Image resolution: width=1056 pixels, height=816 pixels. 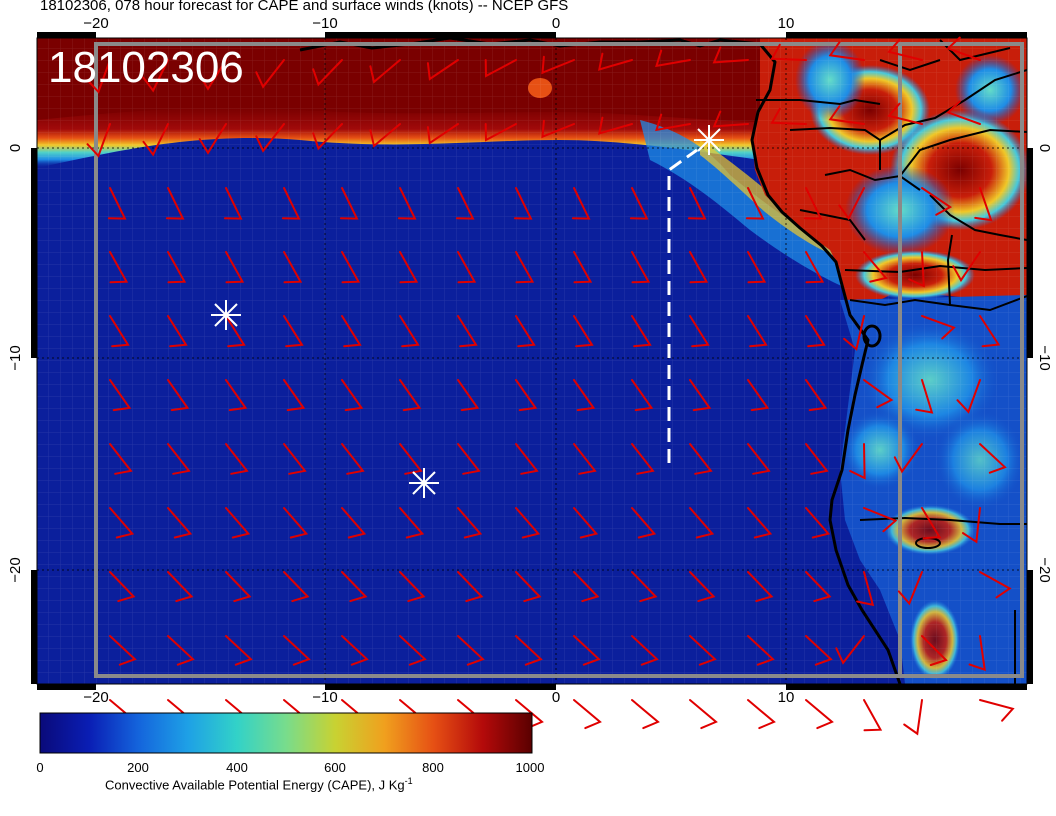 I want to click on colorbar-tick: 1000, so click(x=530, y=767).